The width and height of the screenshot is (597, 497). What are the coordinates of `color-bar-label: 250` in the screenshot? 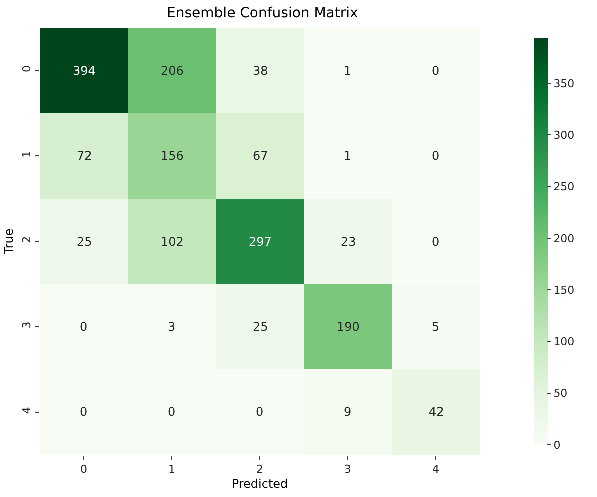 It's located at (564, 187).